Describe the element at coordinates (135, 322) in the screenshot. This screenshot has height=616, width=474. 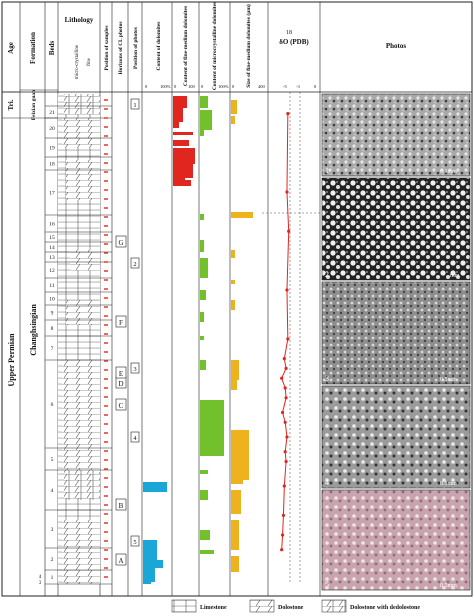
I see `photo-markers: 1 2 3 4 5` at that location.